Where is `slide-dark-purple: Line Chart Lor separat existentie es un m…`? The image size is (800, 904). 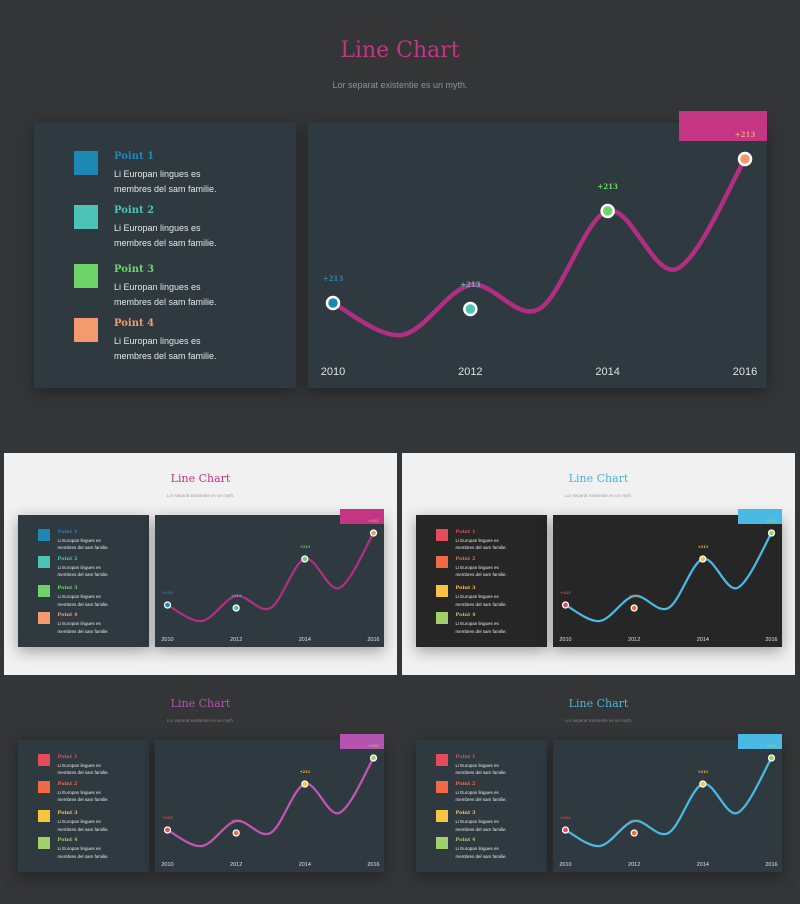
slide-dark-purple: Line Chart Lor separat existentie es un m… is located at coordinates (200, 789).